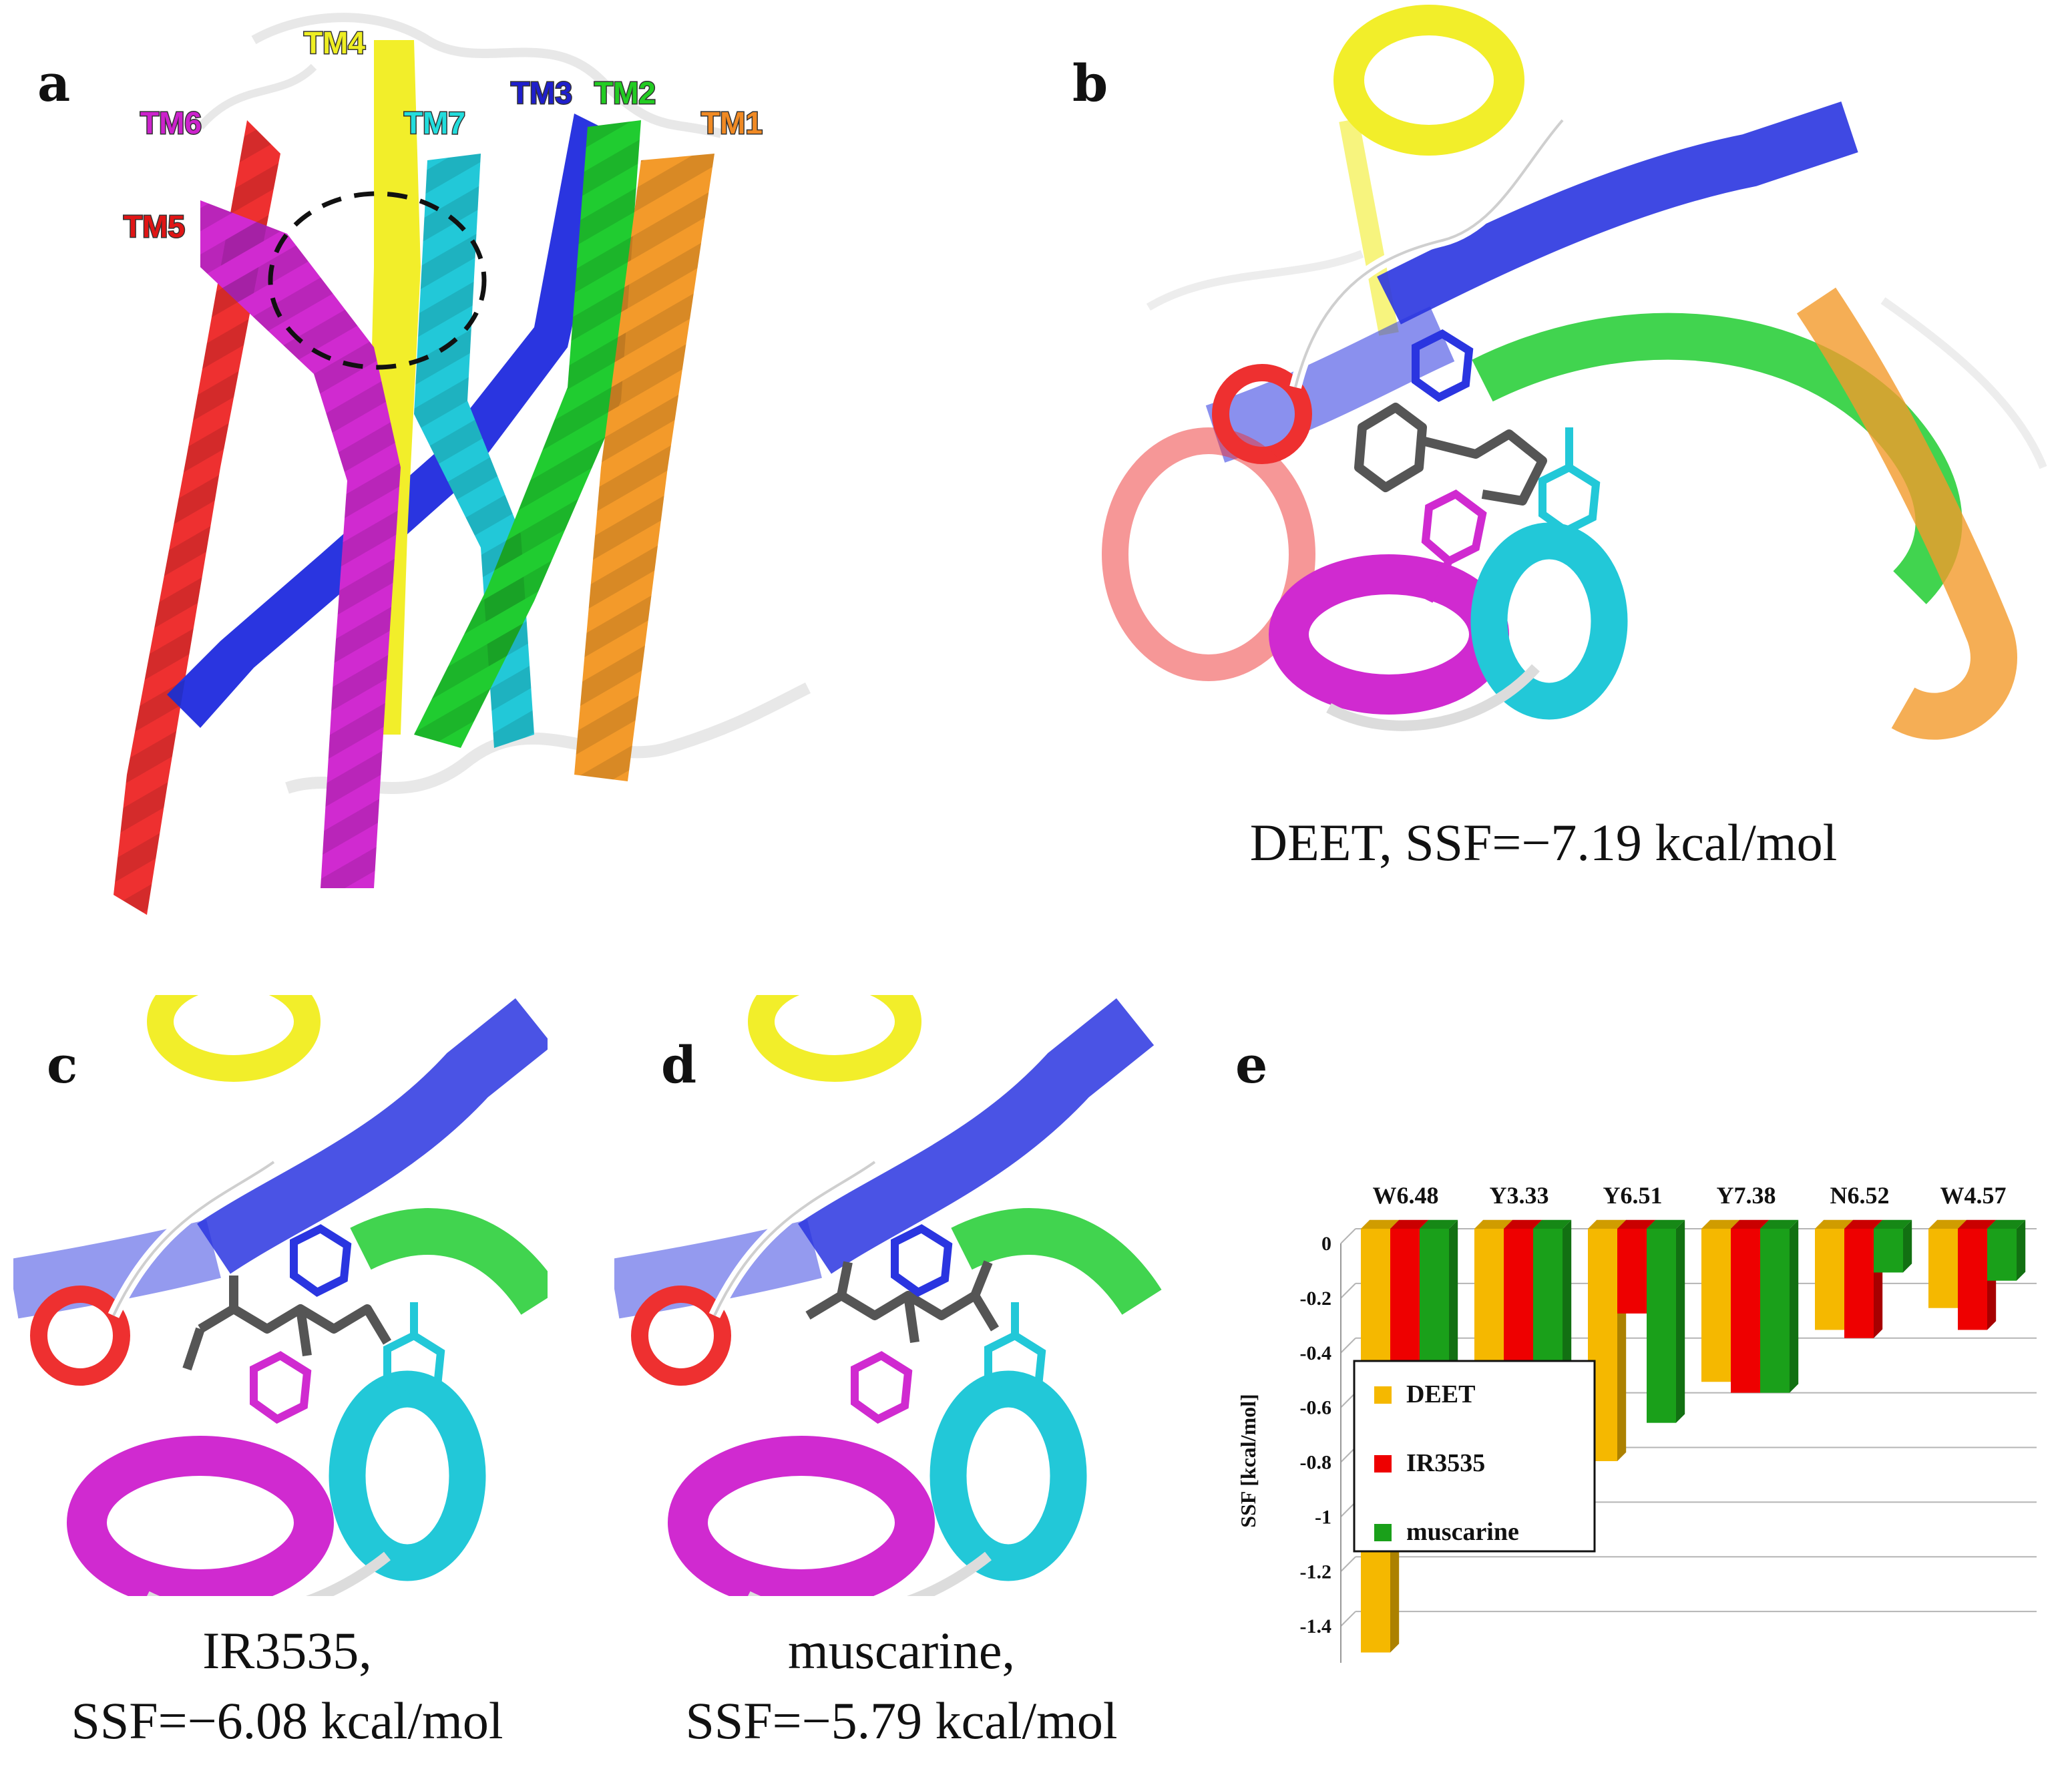 This screenshot has width=2072, height=1767. I want to click on y-tick-label: -1.4, so click(1316, 1626).